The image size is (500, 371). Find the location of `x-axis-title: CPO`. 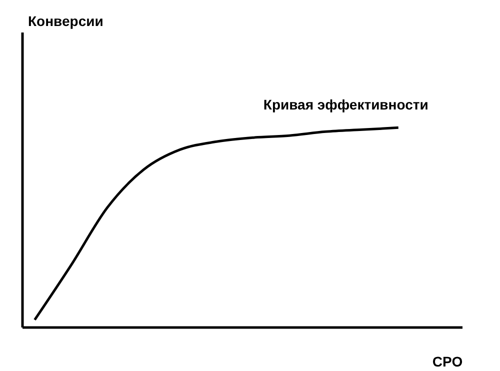

x-axis-title: CPO is located at coordinates (447, 362).